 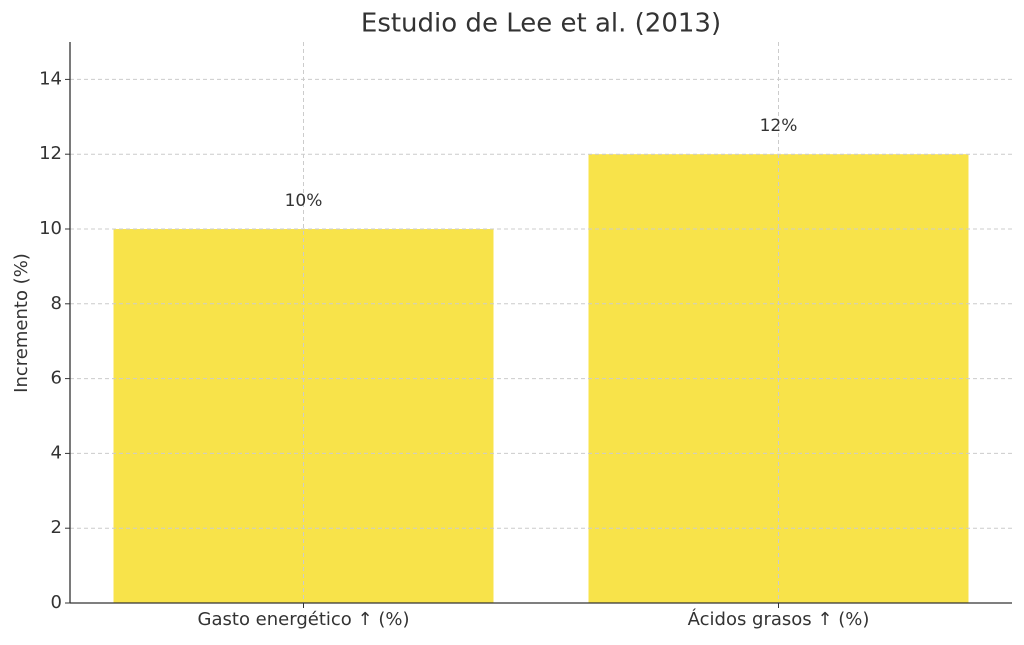 I want to click on y-axis-label: Incremento (%), so click(x=21, y=323).